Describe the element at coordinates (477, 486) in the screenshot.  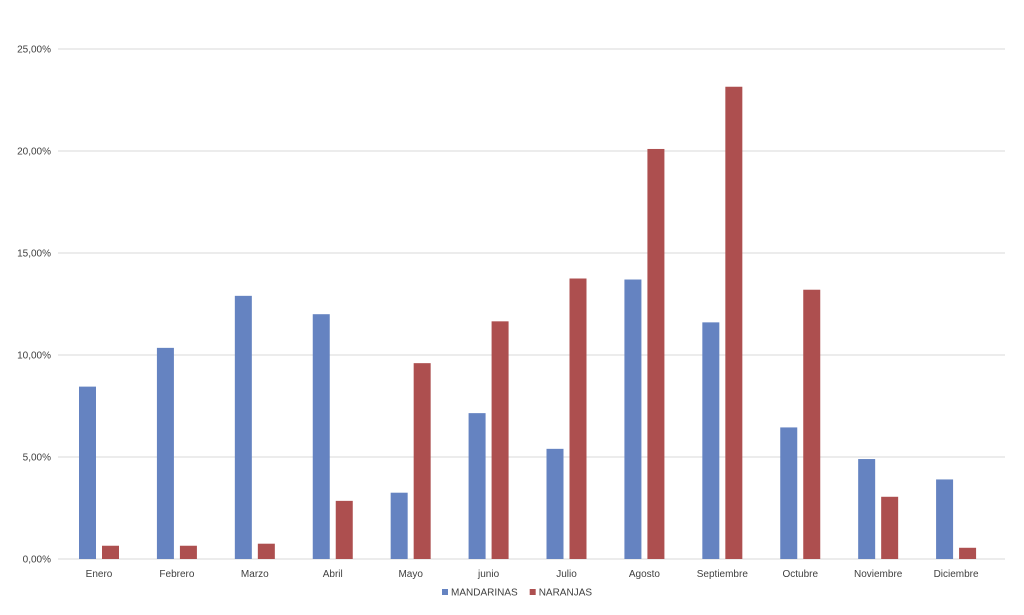
I see `bar-mandarinas-junio` at that location.